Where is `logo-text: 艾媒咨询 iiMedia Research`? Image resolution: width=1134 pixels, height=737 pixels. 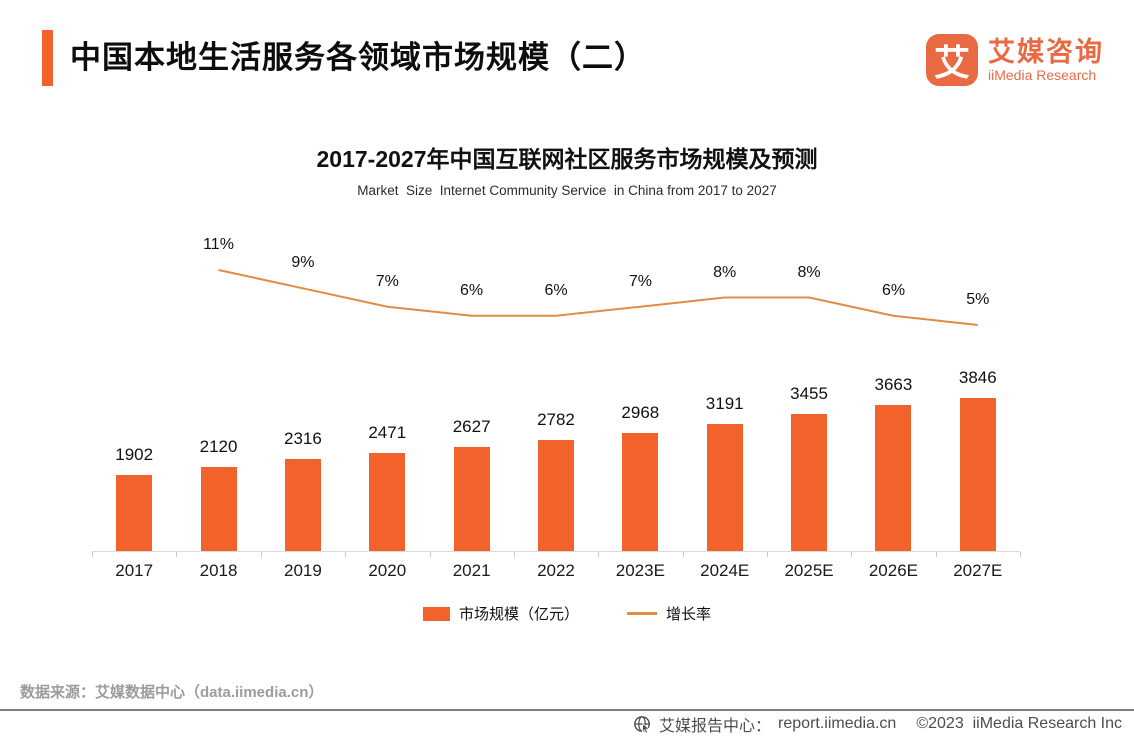 logo-text: 艾媒咨询 iiMedia Research is located at coordinates (1046, 60).